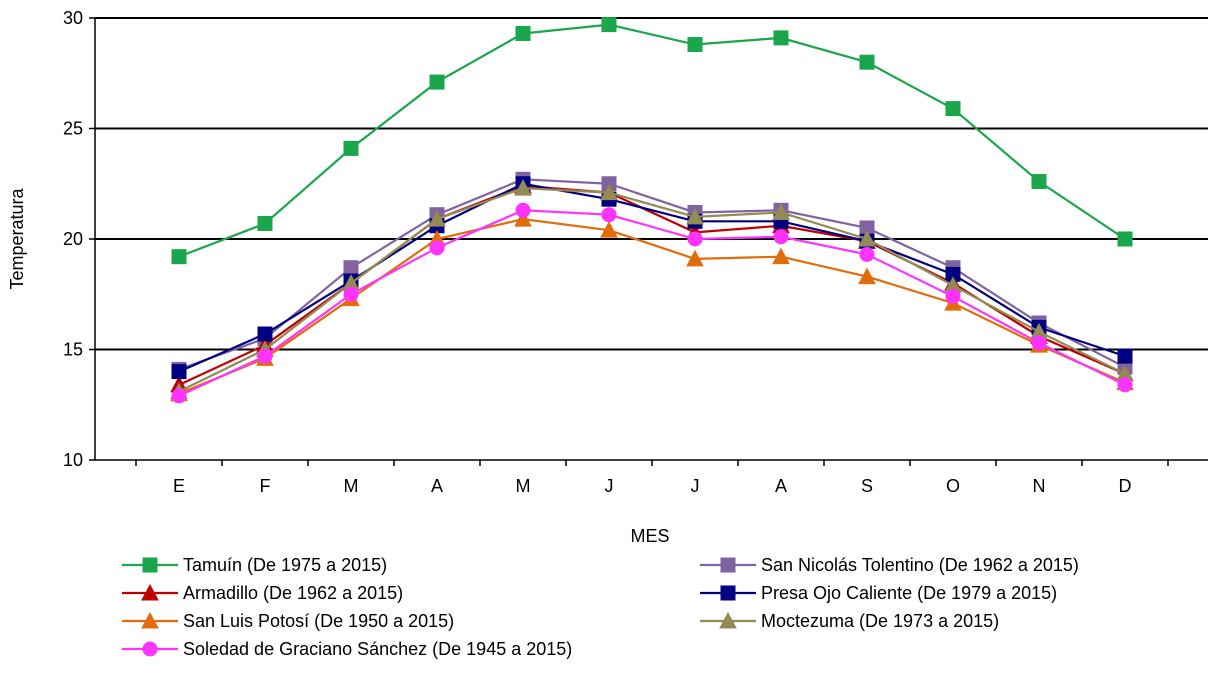  I want to click on x-tick-label: D, so click(1125, 486).